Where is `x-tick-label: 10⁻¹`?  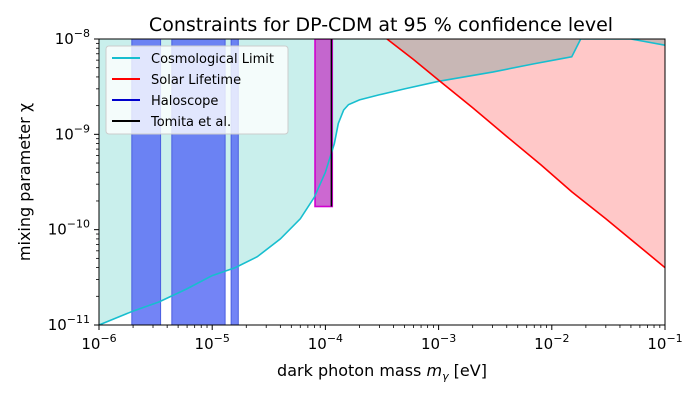
x-tick-label: 10⁻¹ is located at coordinates (664, 342).